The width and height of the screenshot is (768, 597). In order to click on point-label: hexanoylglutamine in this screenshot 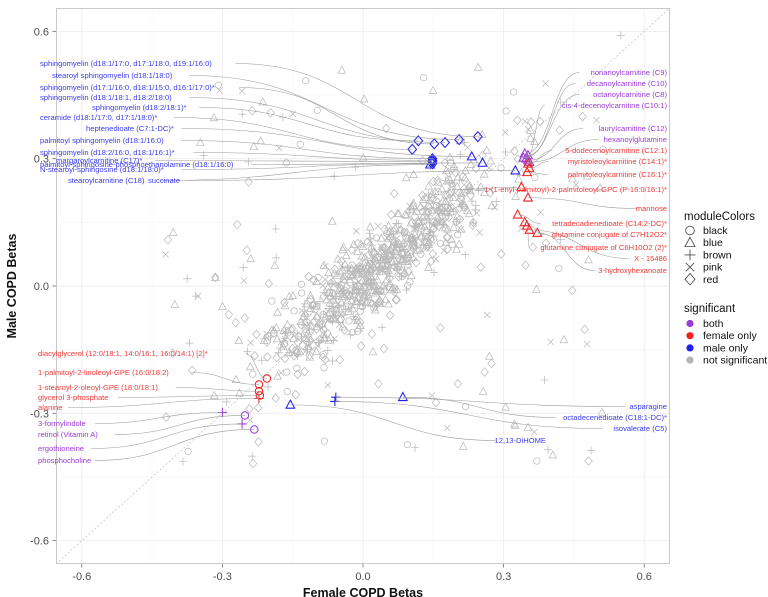, I will do `click(635, 139)`.